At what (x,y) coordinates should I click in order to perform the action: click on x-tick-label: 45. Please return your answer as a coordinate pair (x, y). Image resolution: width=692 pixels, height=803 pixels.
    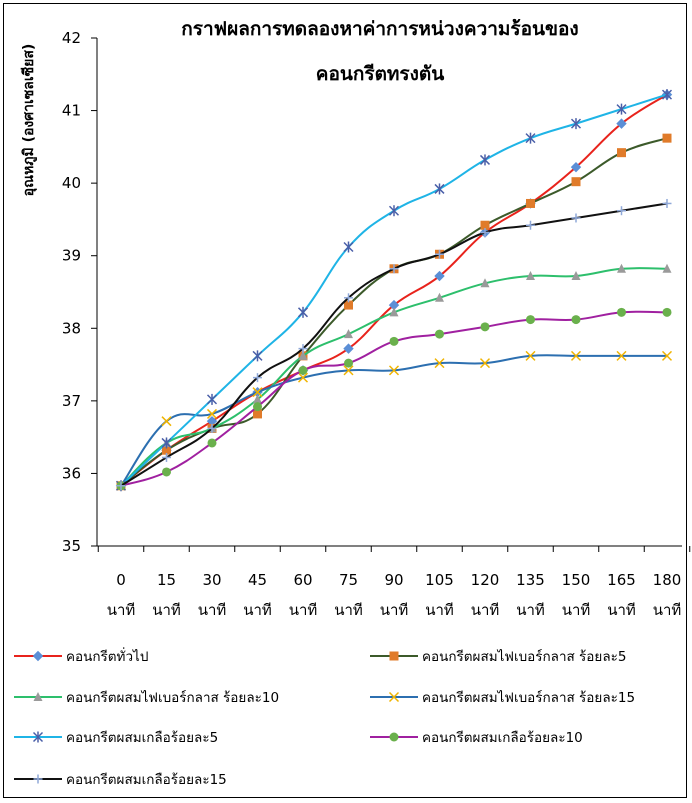
    Looking at the image, I should click on (257, 580).